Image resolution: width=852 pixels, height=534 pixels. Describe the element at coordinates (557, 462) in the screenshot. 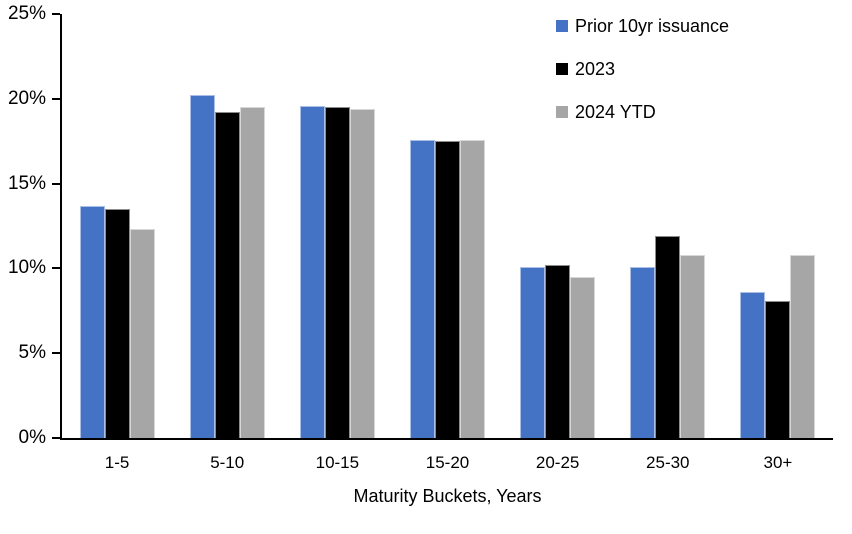

I see `x-tick-label: 20-25` at that location.